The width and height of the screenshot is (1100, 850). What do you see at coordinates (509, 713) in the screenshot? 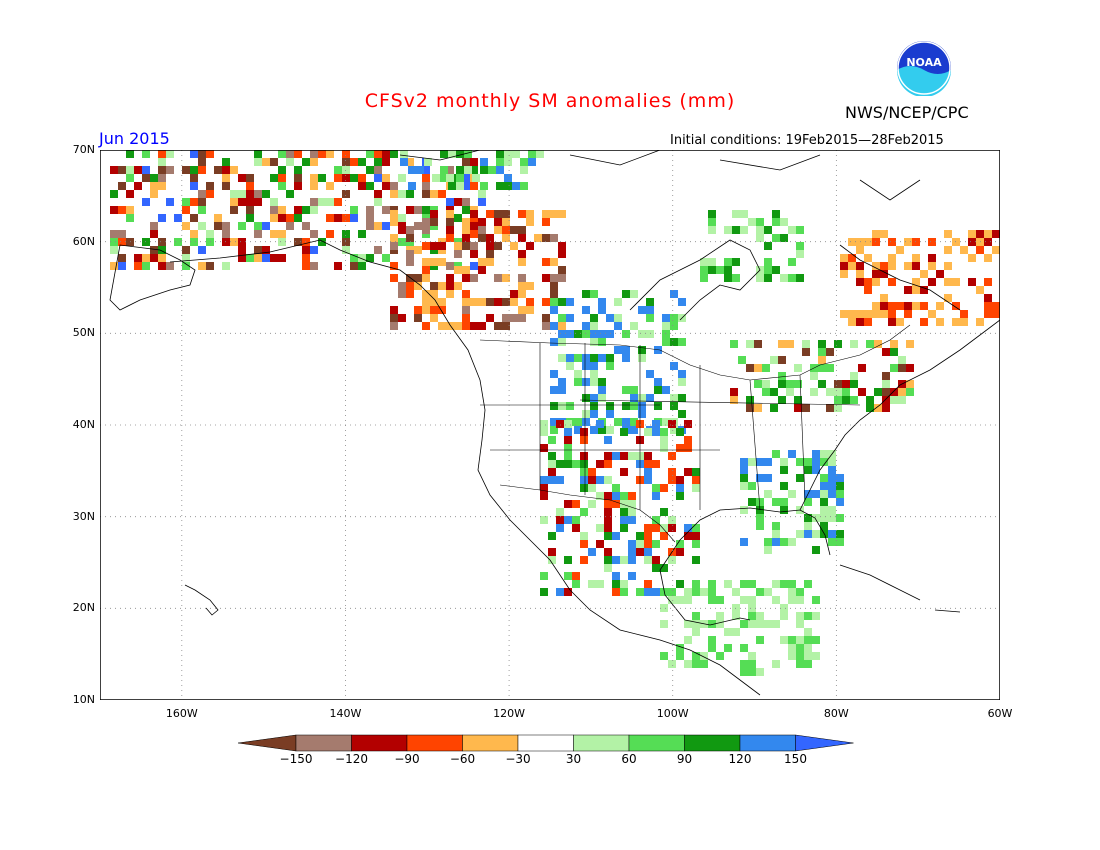
I see `lon-label: 120W` at bounding box center [509, 713].